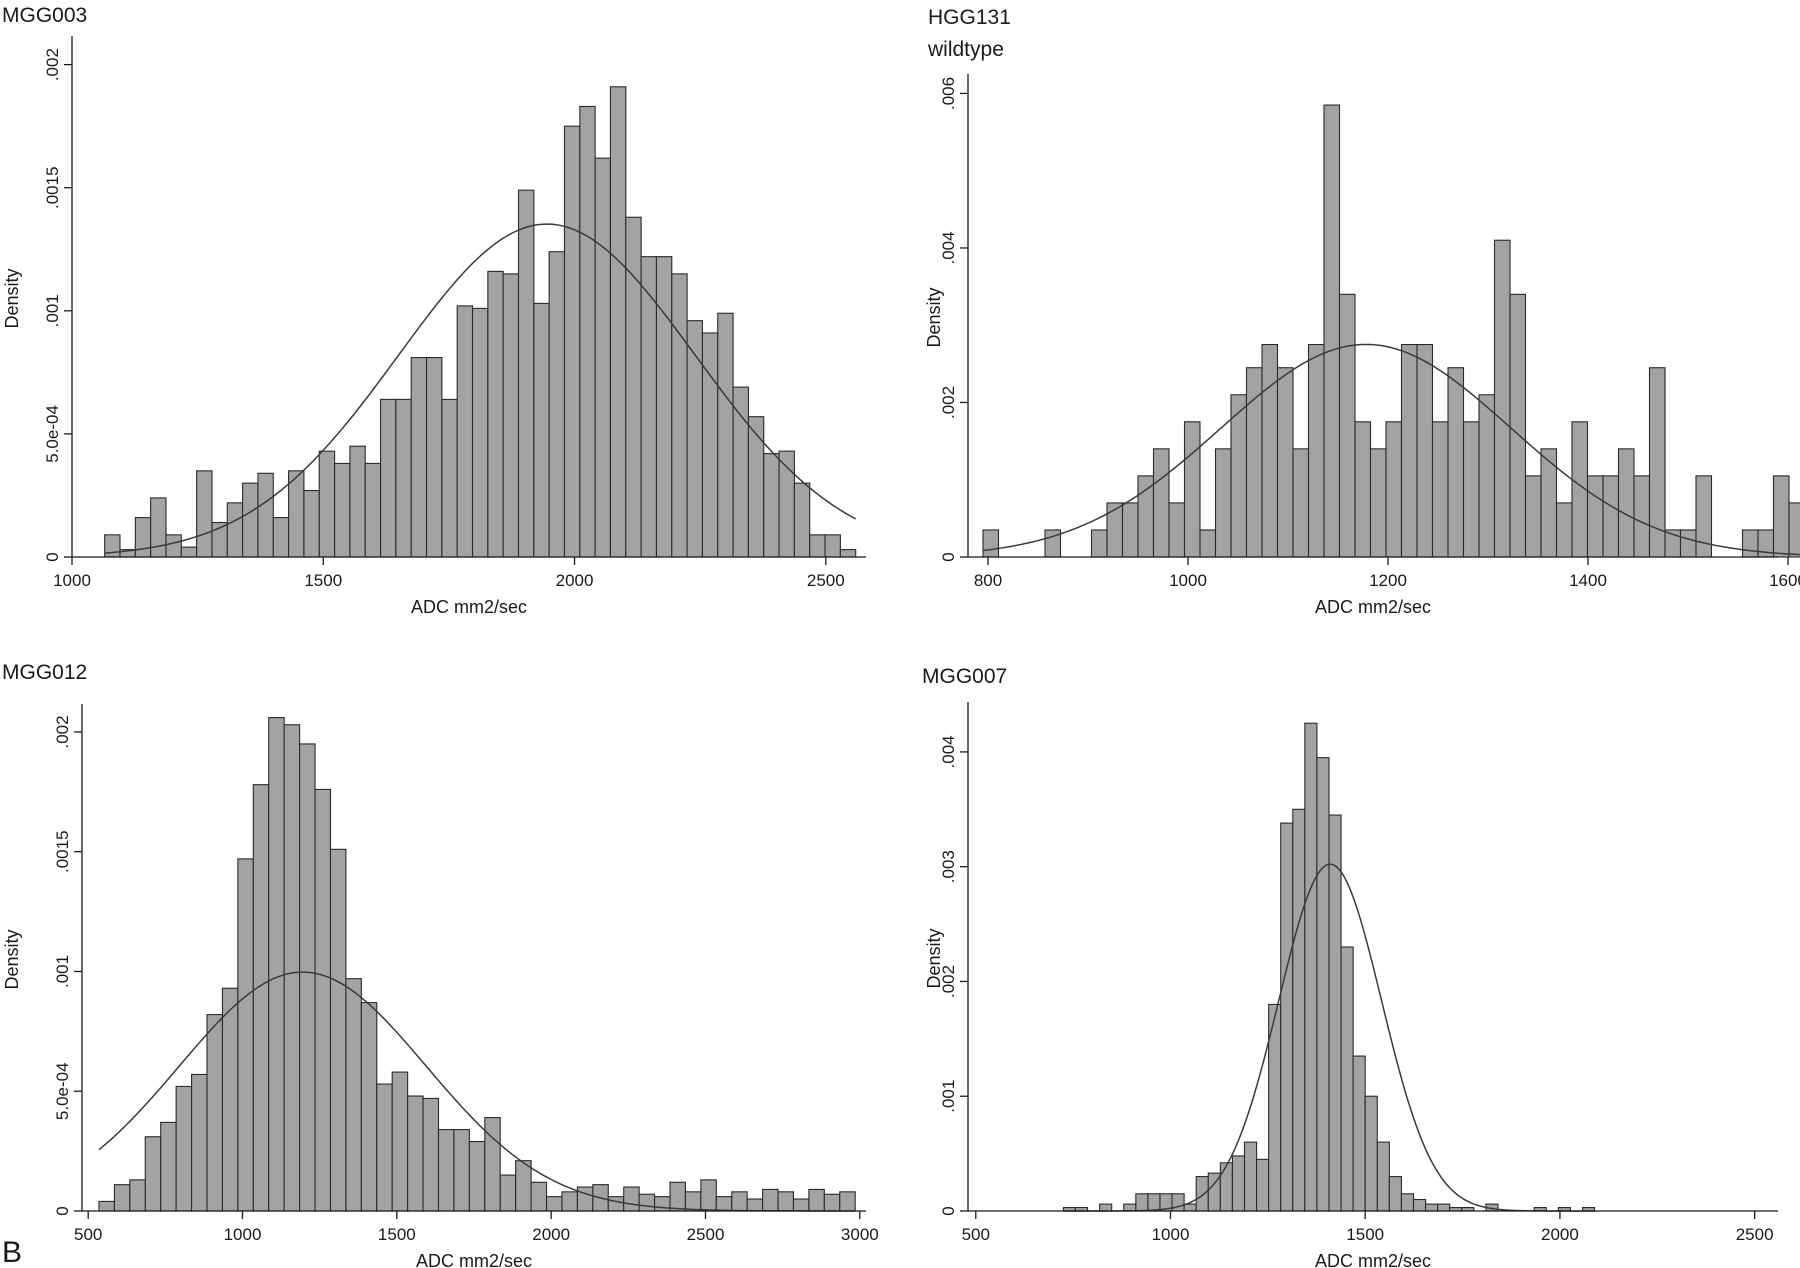  Describe the element at coordinates (44, 672) in the screenshot. I see `panel-title: MGG012` at that location.